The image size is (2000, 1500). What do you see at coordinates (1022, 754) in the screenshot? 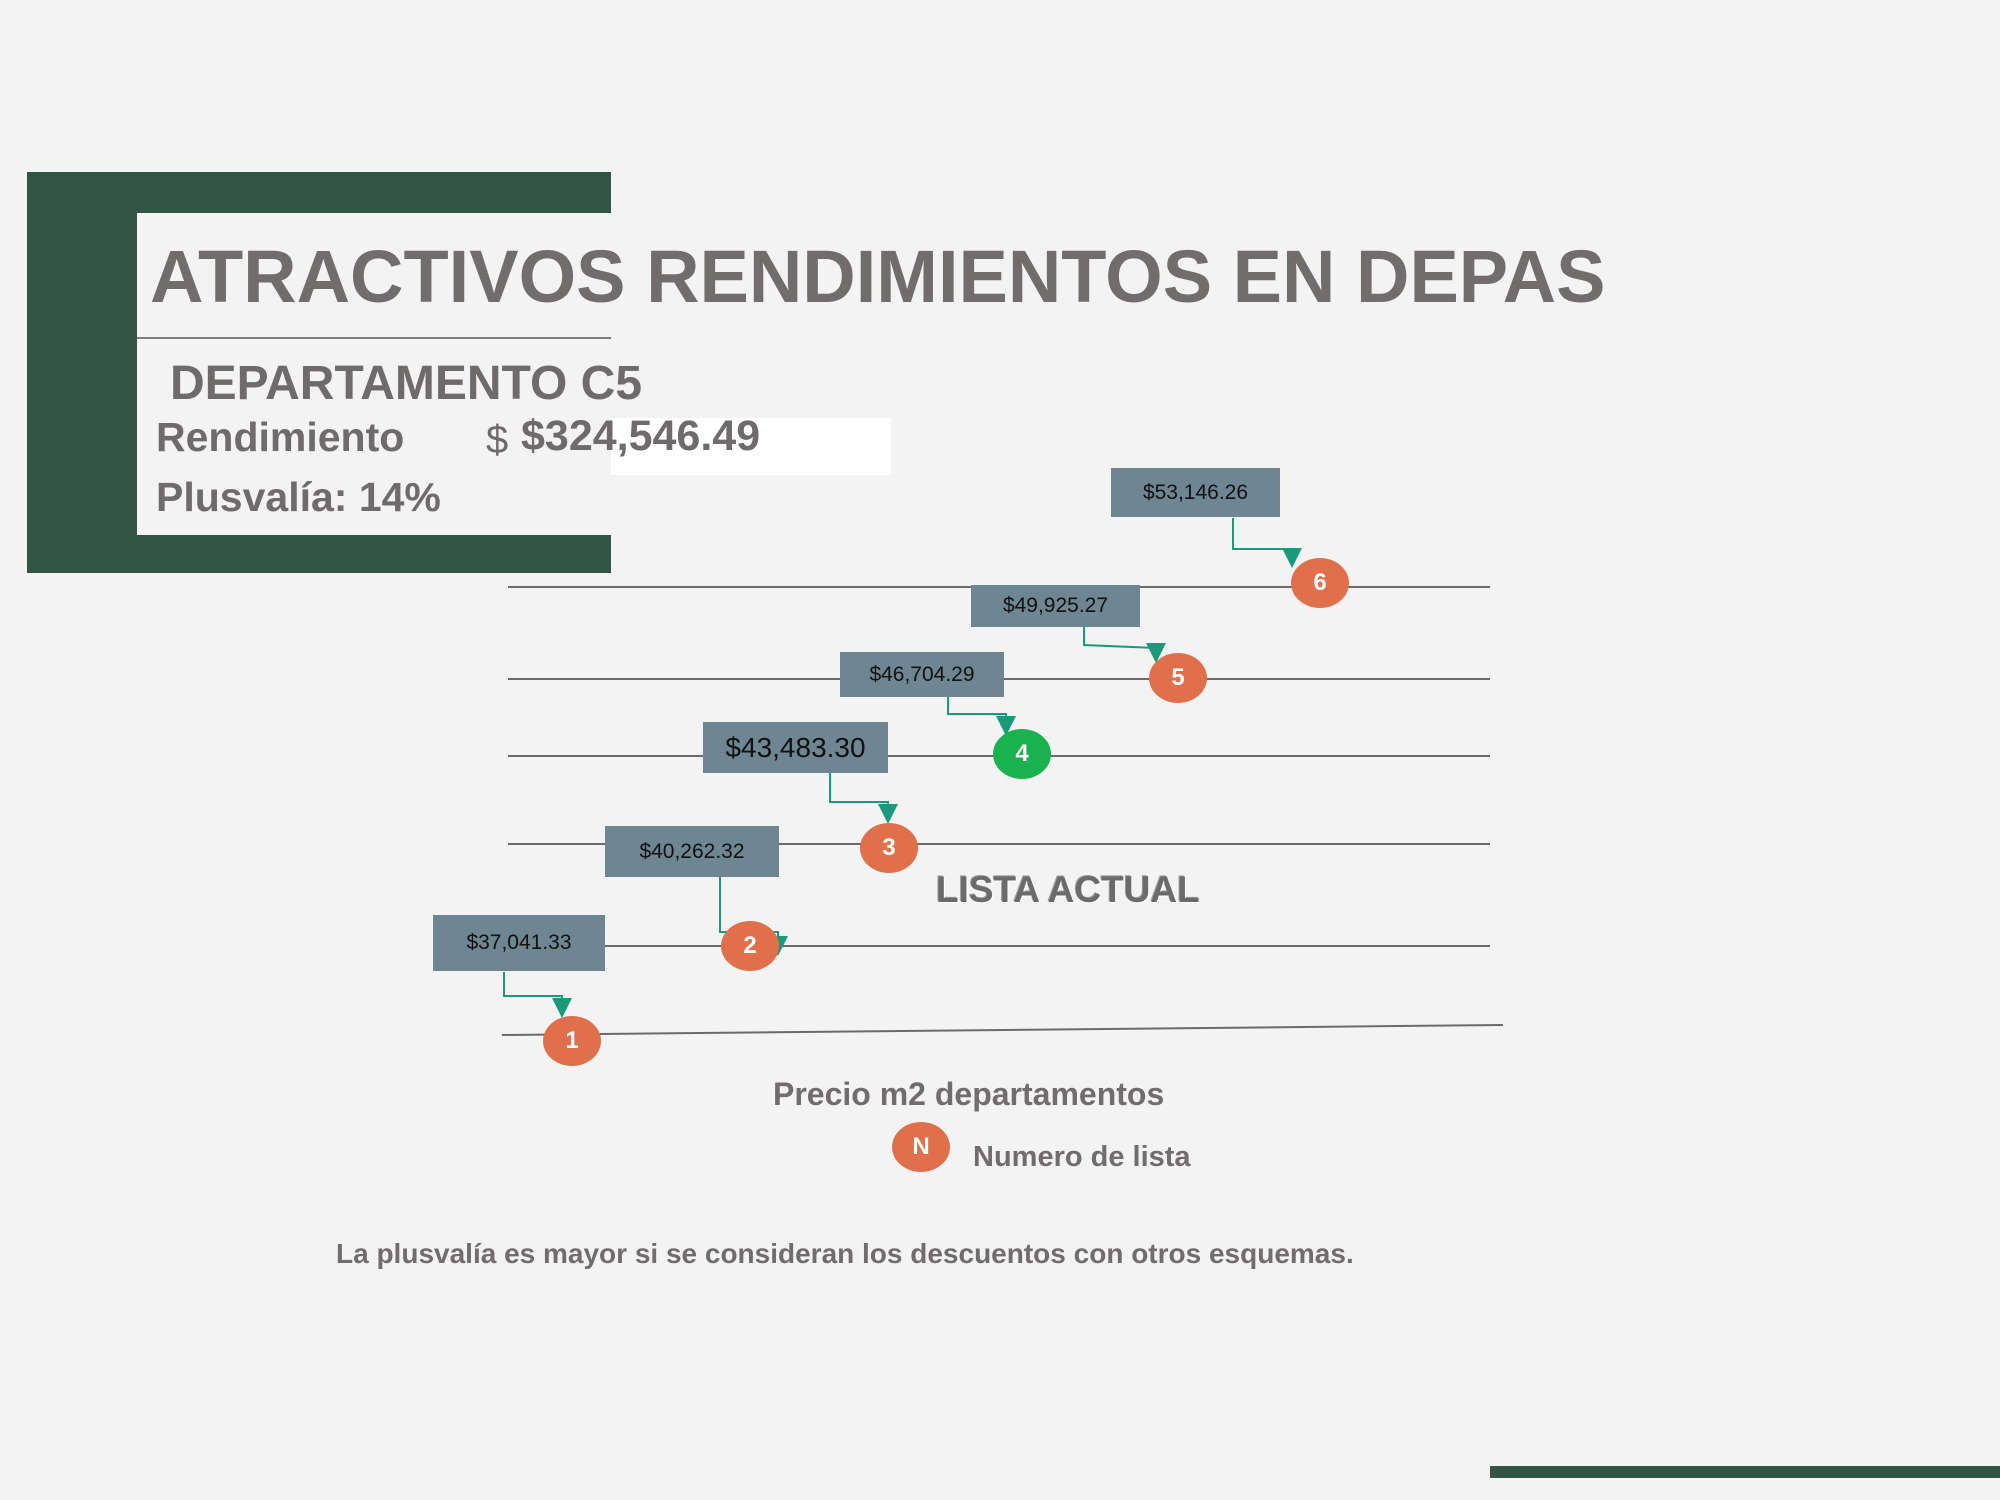
I see `list-badge-4-current: 4` at bounding box center [1022, 754].